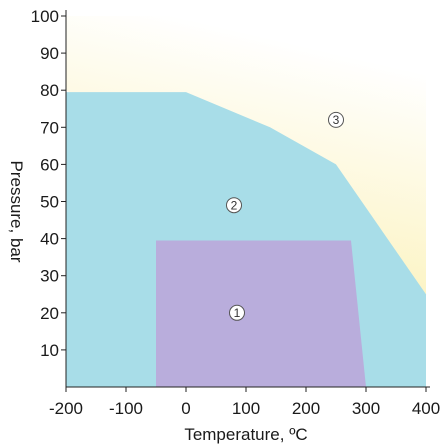  I want to click on y-tick-label: 80, so click(49, 90).